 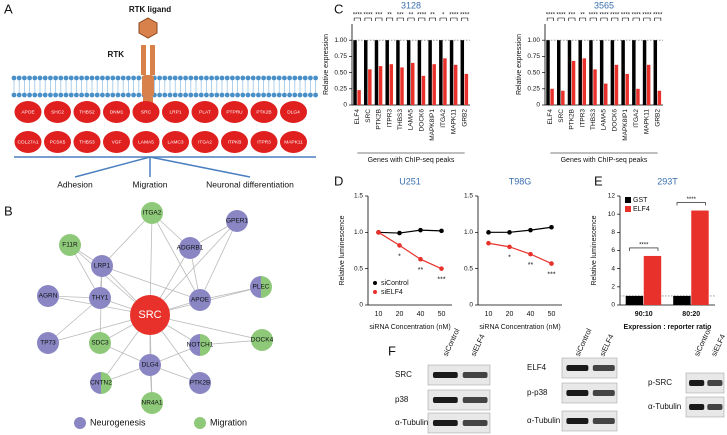 I want to click on gene-label: PTK2B, so click(x=263, y=112).